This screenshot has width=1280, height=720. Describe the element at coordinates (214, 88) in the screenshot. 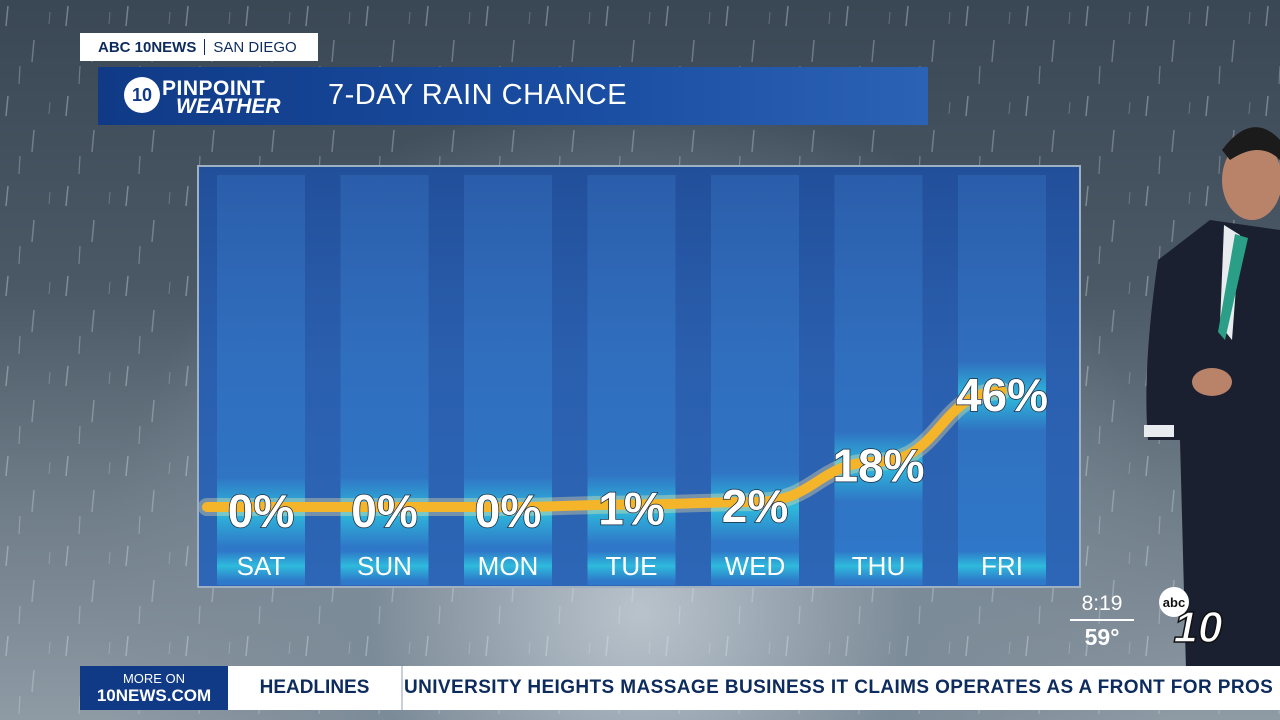

I see `logo-line1: PINPOINT` at that location.